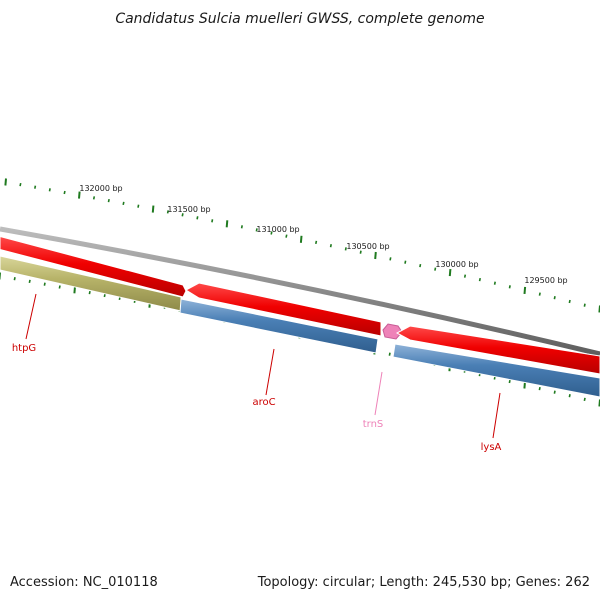 The width and height of the screenshot is (600, 600). Describe the element at coordinates (270, 372) in the screenshot. I see `aroC-leader-line` at that location.